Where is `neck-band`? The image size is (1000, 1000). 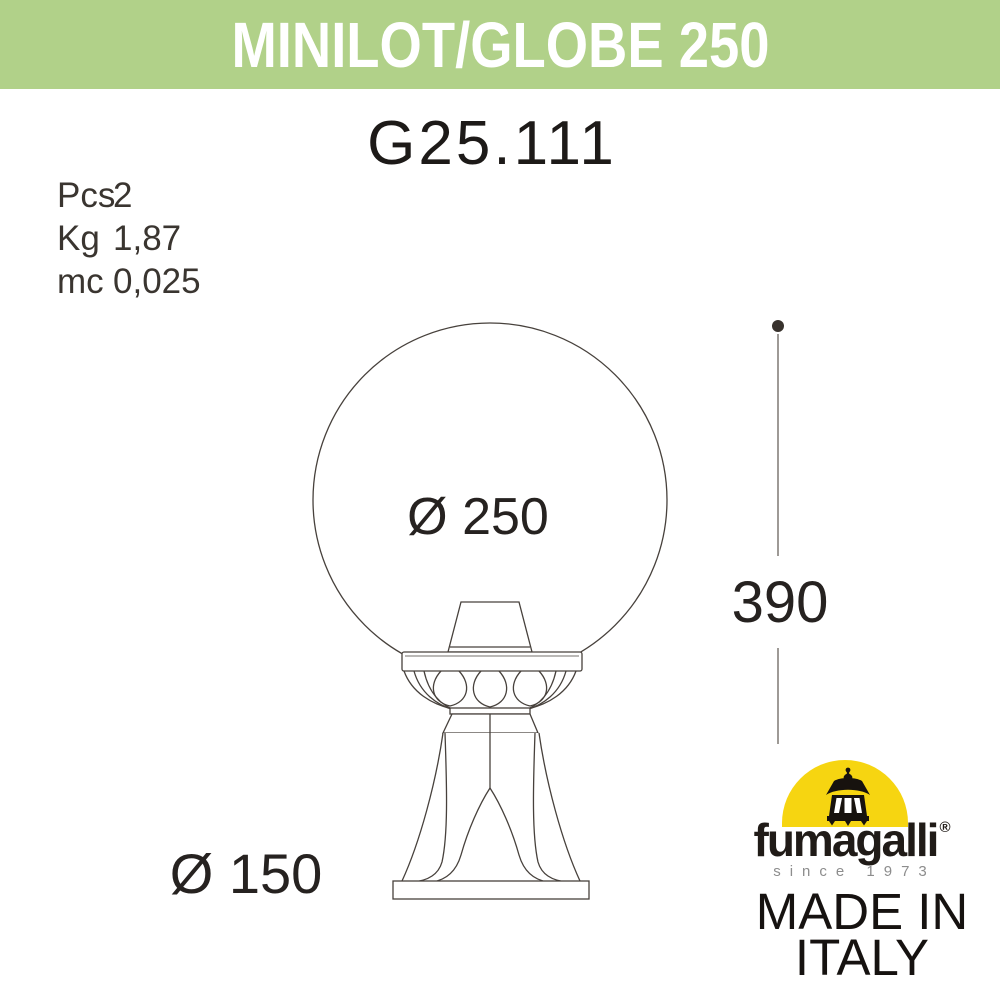 neck-band is located at coordinates (490, 711).